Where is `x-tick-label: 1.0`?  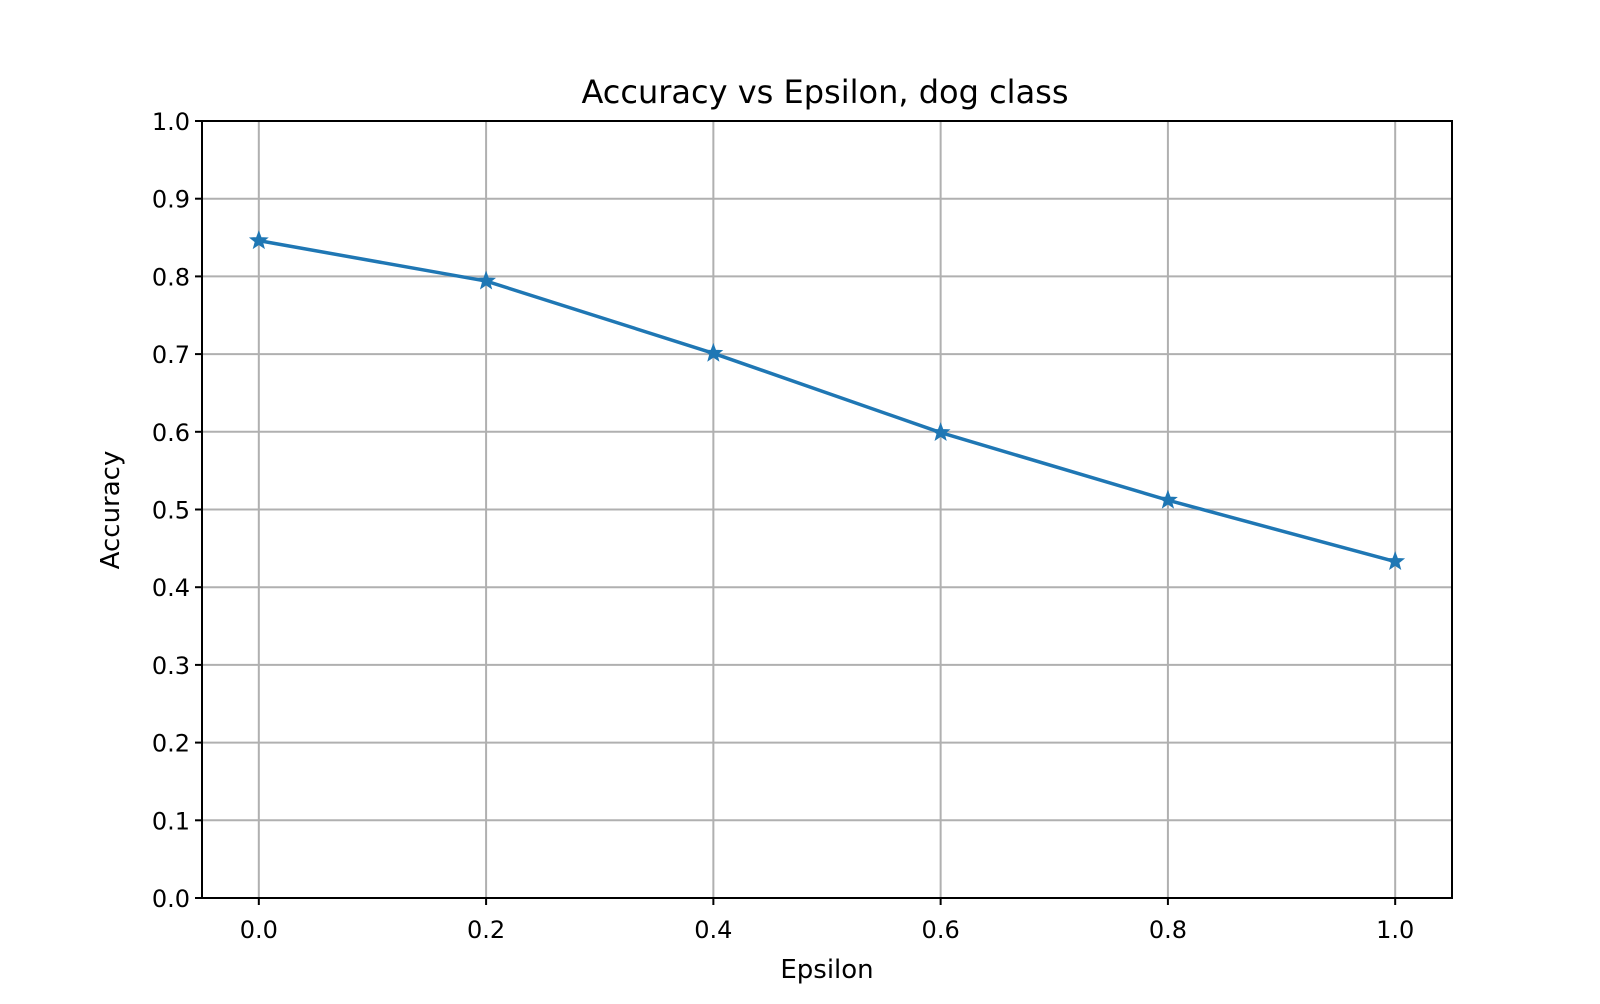
x-tick-label: 1.0 is located at coordinates (1395, 930).